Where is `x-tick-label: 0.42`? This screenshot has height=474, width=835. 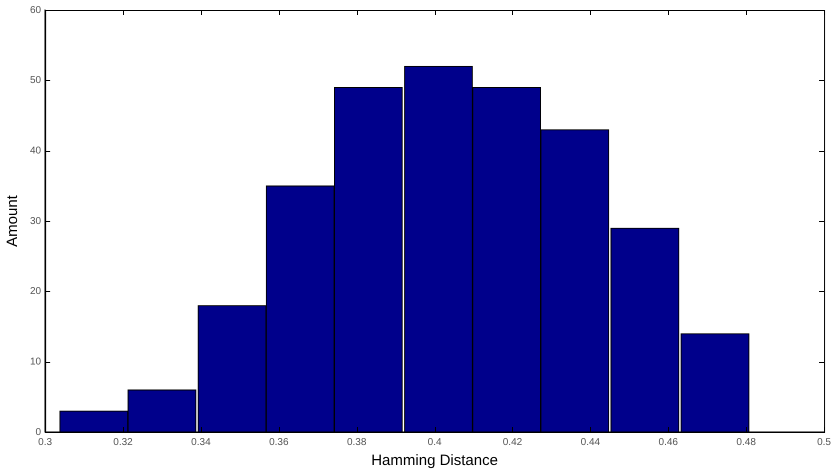
x-tick-label: 0.42 is located at coordinates (512, 442).